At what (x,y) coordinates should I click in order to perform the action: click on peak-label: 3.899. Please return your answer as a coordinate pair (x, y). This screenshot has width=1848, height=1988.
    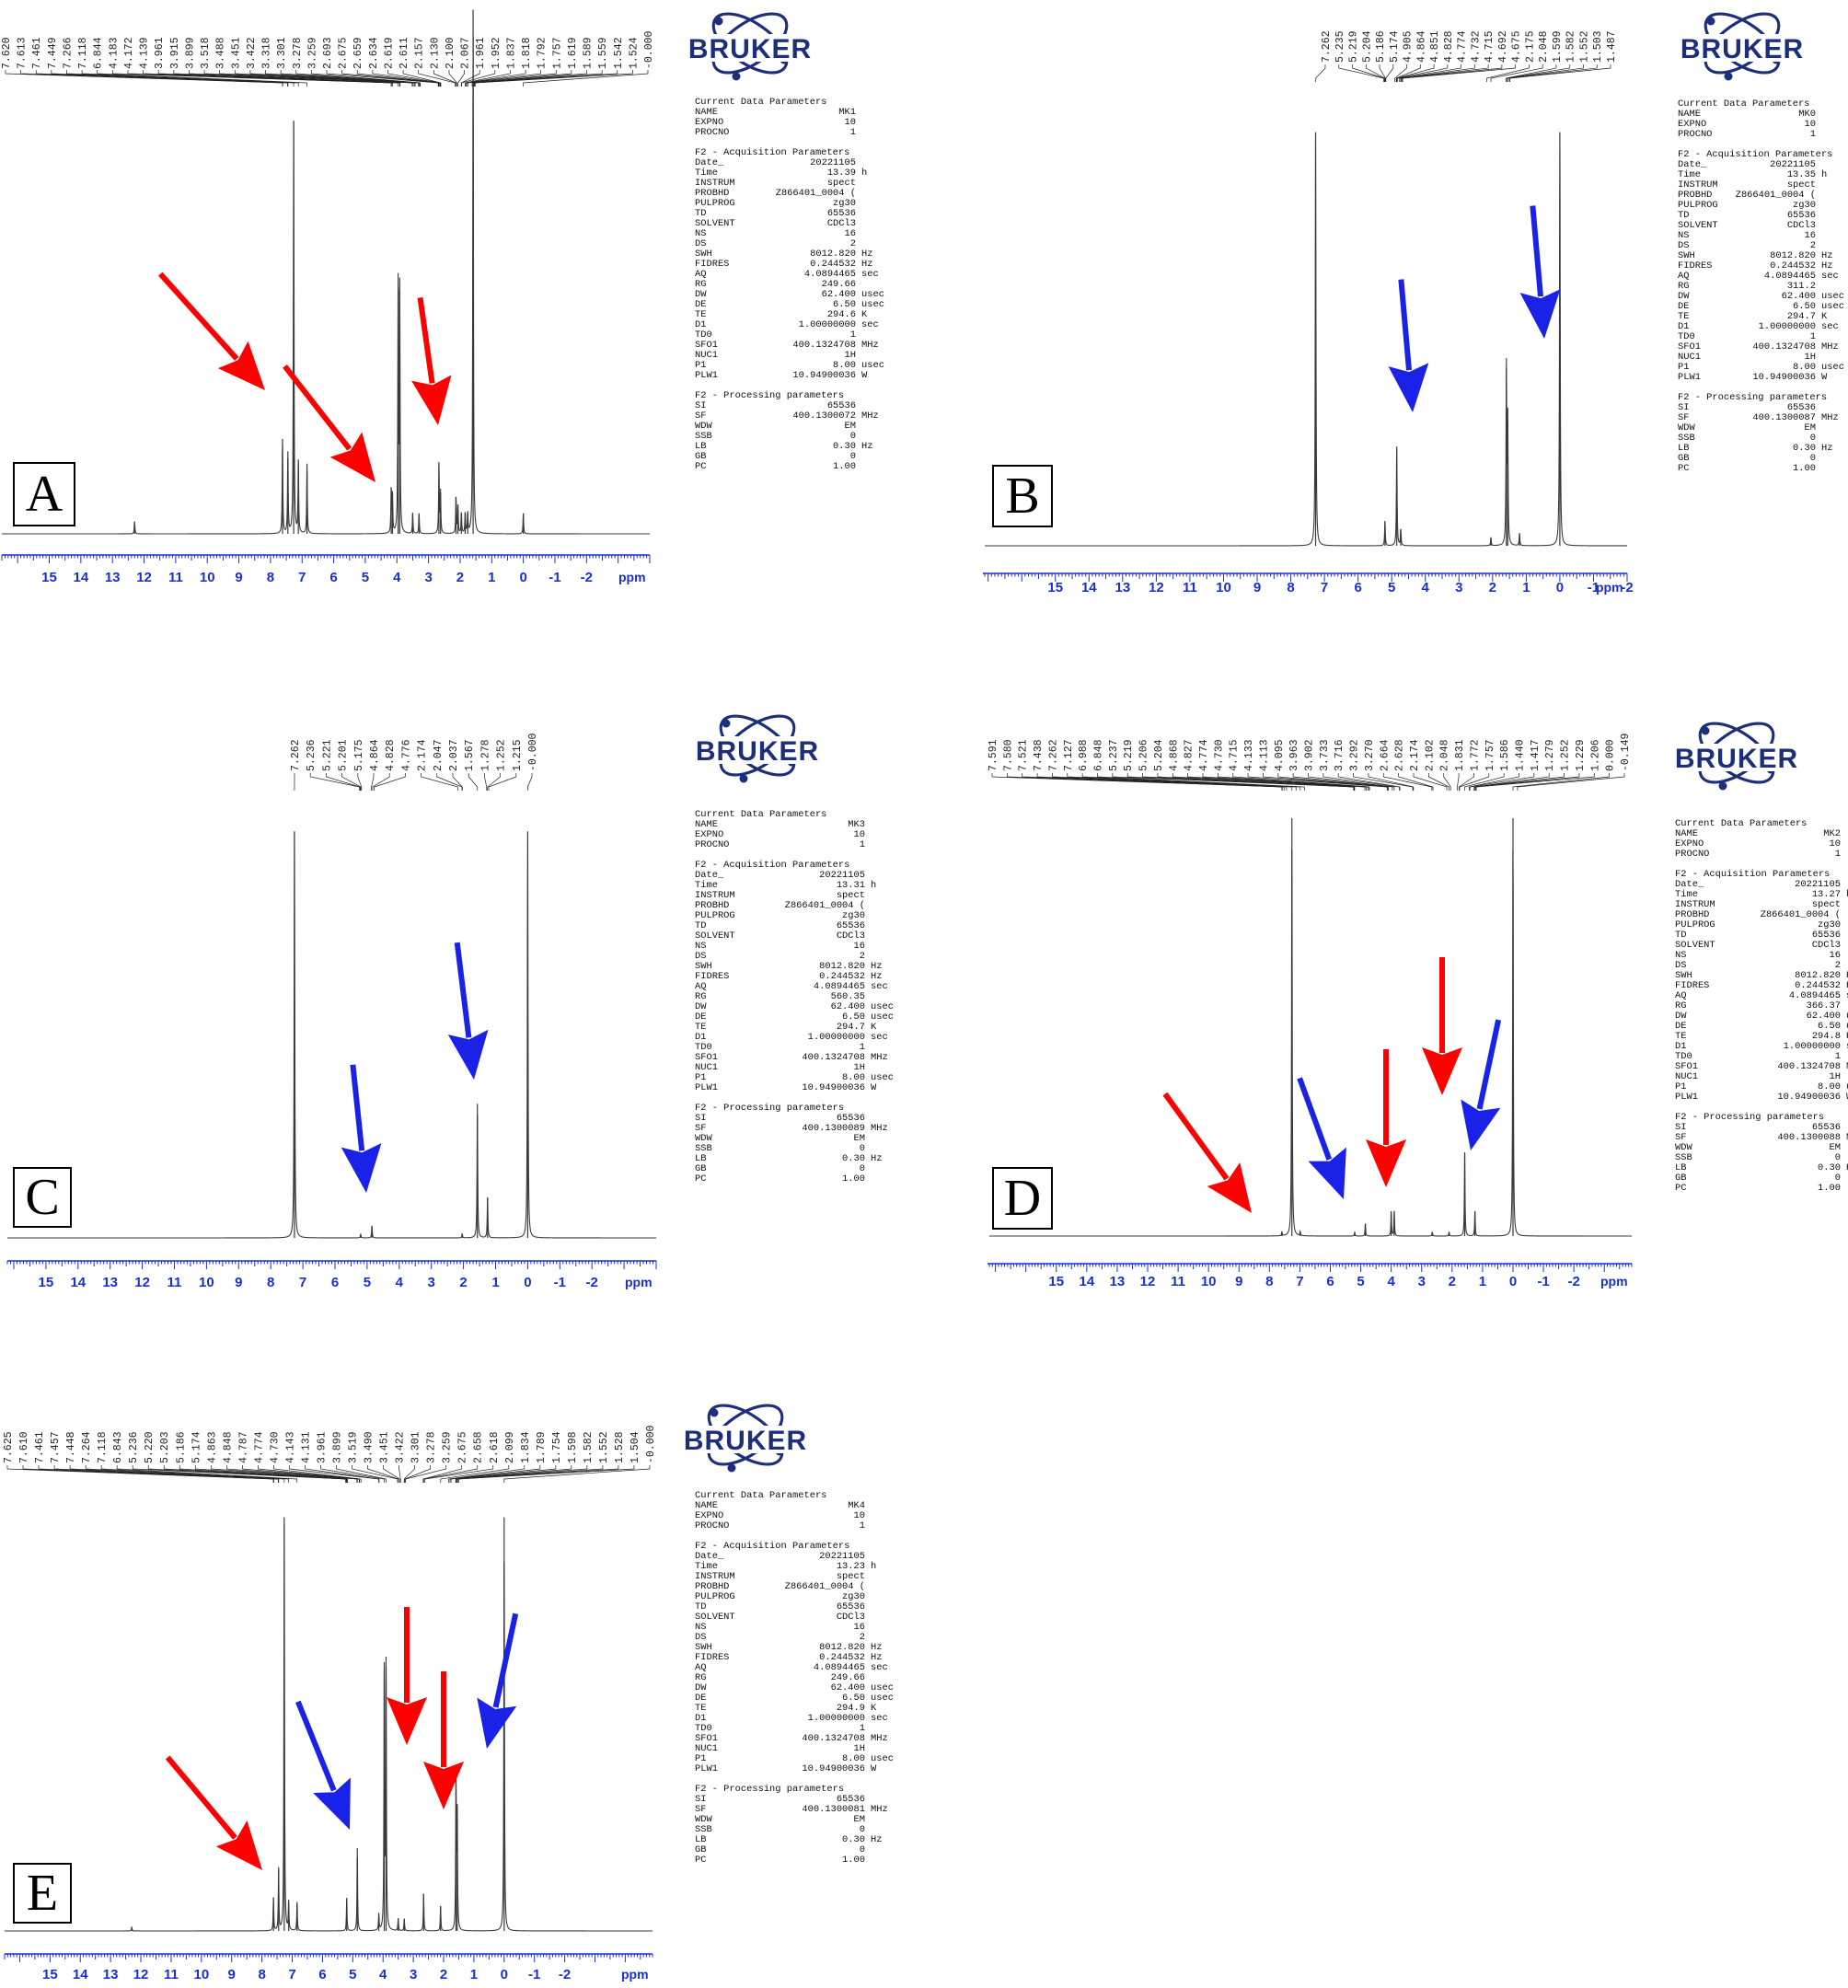
    Looking at the image, I should click on (190, 53).